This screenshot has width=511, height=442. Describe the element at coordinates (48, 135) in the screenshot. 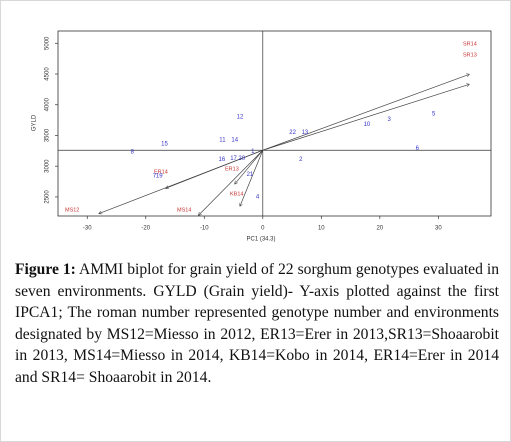

I see `y-tick-label: 3500` at that location.